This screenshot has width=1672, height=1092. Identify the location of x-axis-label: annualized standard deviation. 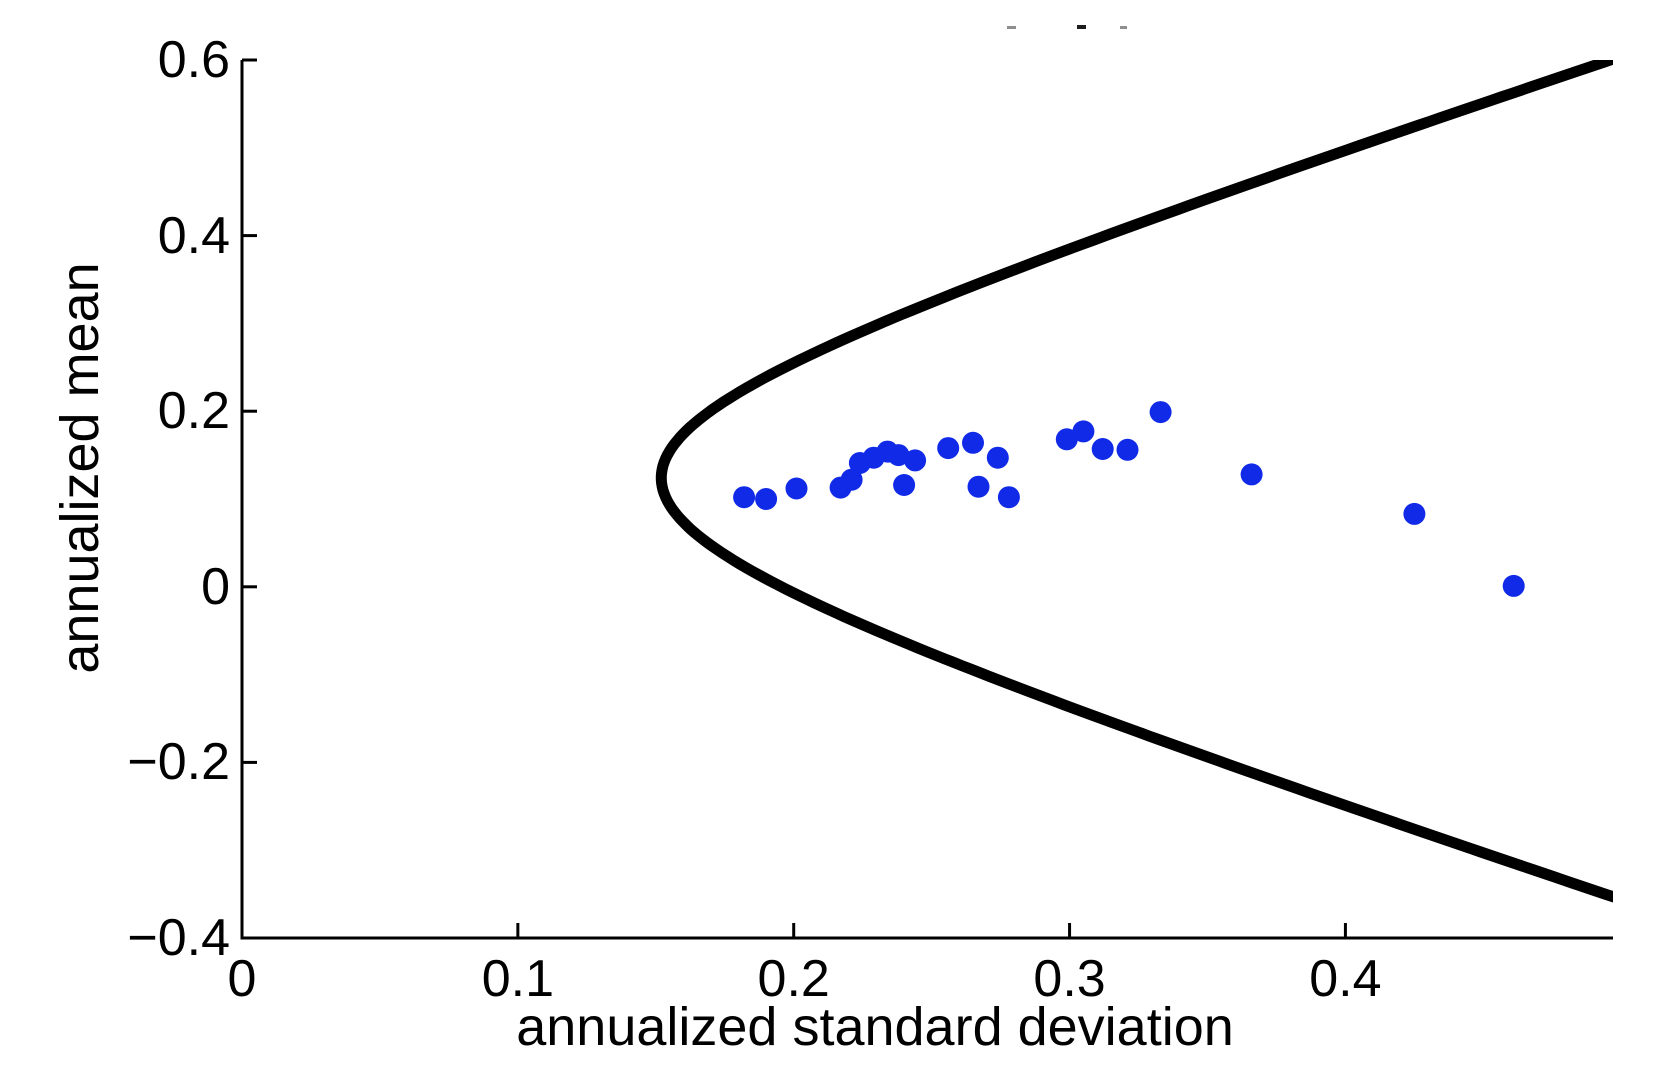
(875, 1027).